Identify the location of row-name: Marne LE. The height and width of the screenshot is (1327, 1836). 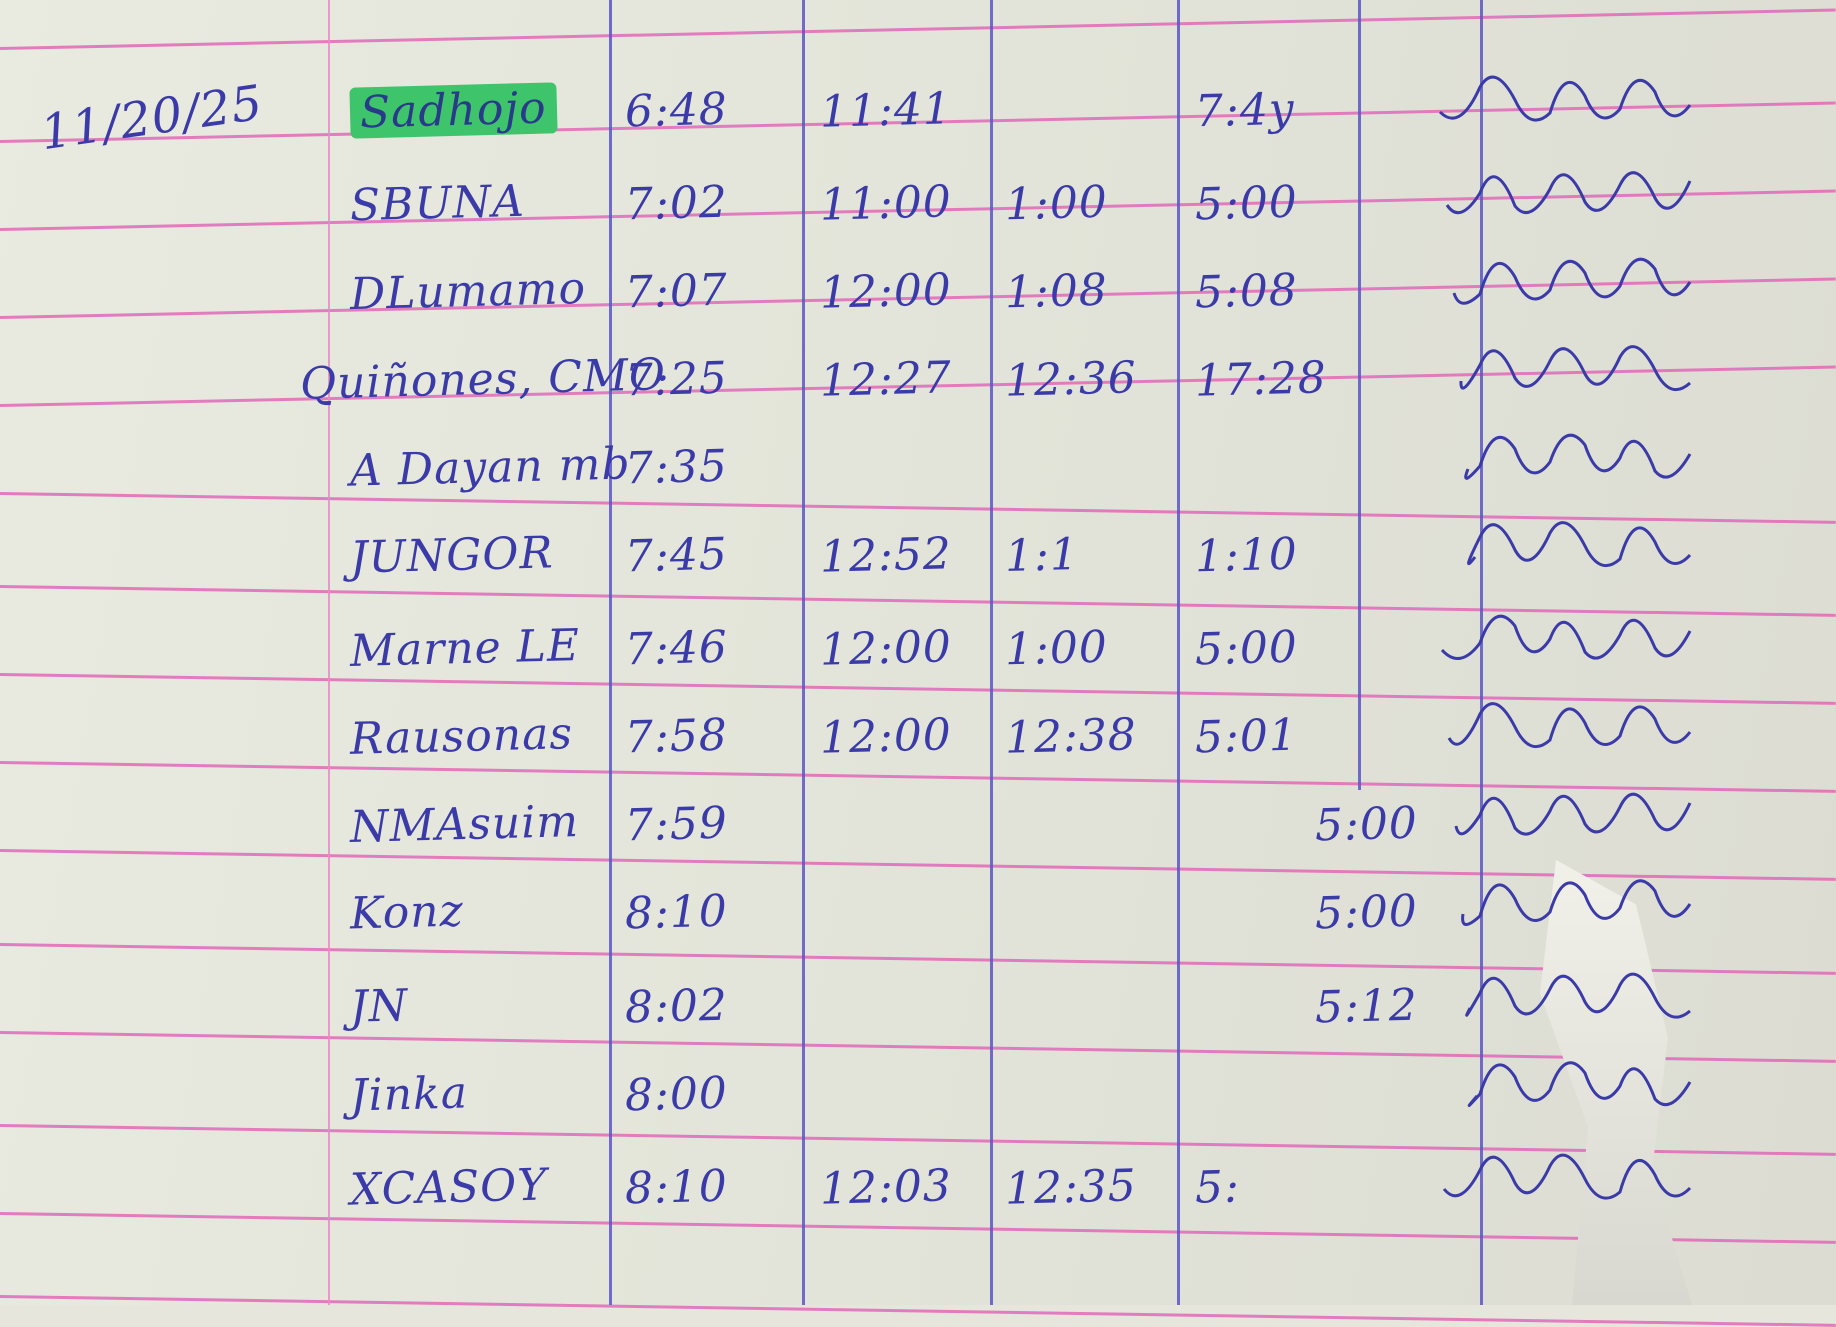
(465, 648).